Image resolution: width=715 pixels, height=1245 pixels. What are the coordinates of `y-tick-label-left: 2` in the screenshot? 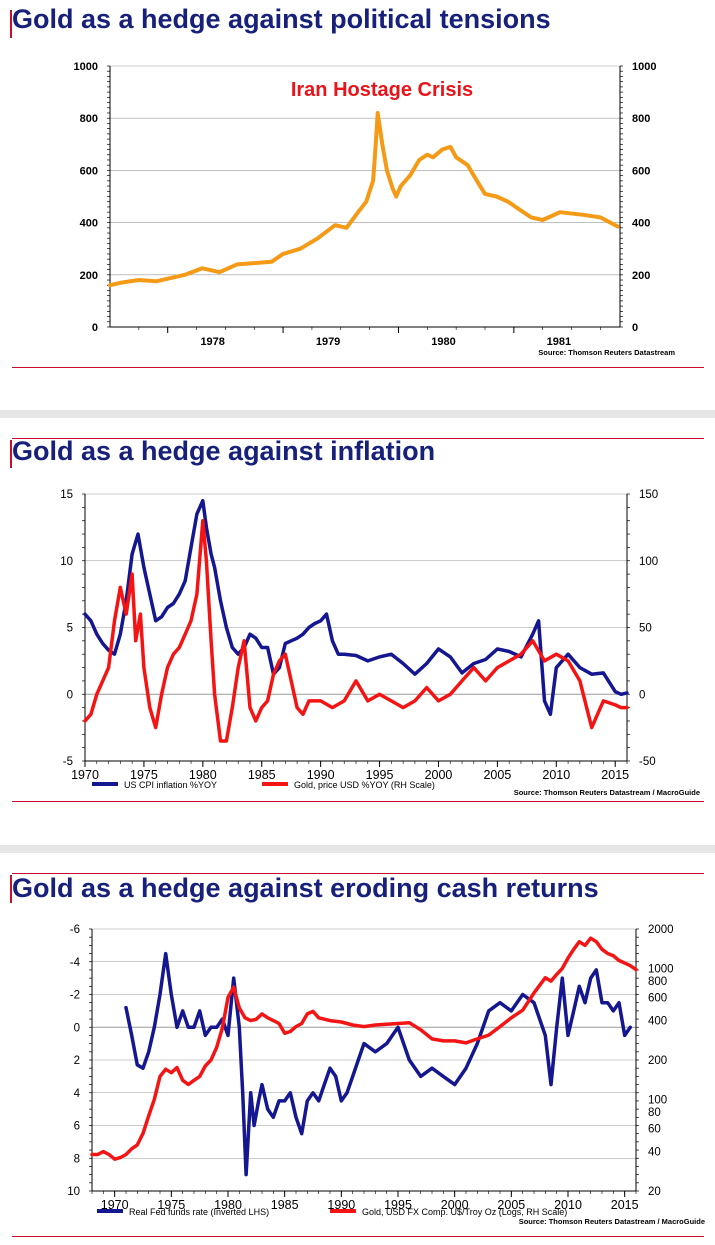 It's located at (77, 1061).